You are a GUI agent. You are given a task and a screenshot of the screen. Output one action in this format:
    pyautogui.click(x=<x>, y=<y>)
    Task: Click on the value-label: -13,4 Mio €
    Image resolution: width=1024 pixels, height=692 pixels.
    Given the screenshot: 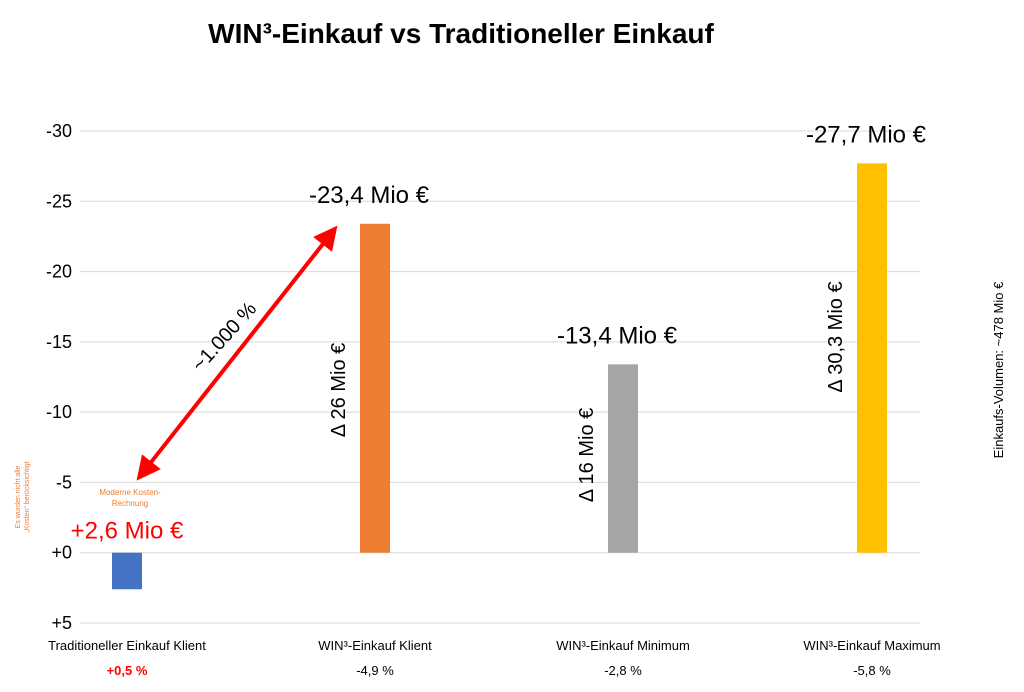 What is the action you would take?
    pyautogui.click(x=617, y=335)
    